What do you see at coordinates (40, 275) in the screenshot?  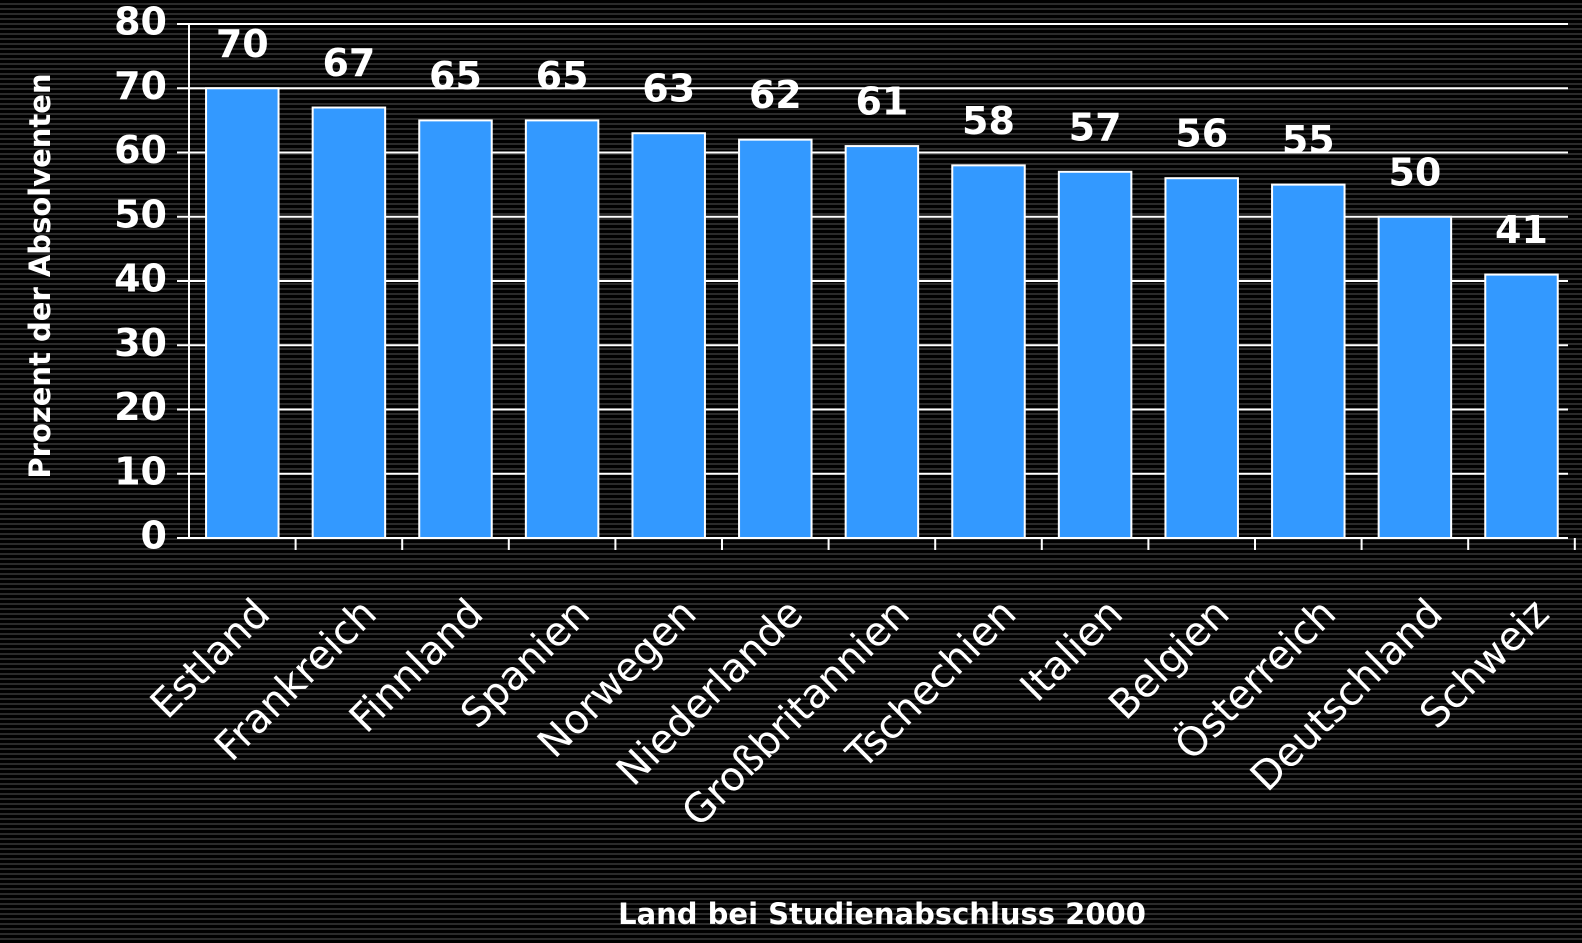 I see `y-axis-title: Prozent der Absolventen` at bounding box center [40, 275].